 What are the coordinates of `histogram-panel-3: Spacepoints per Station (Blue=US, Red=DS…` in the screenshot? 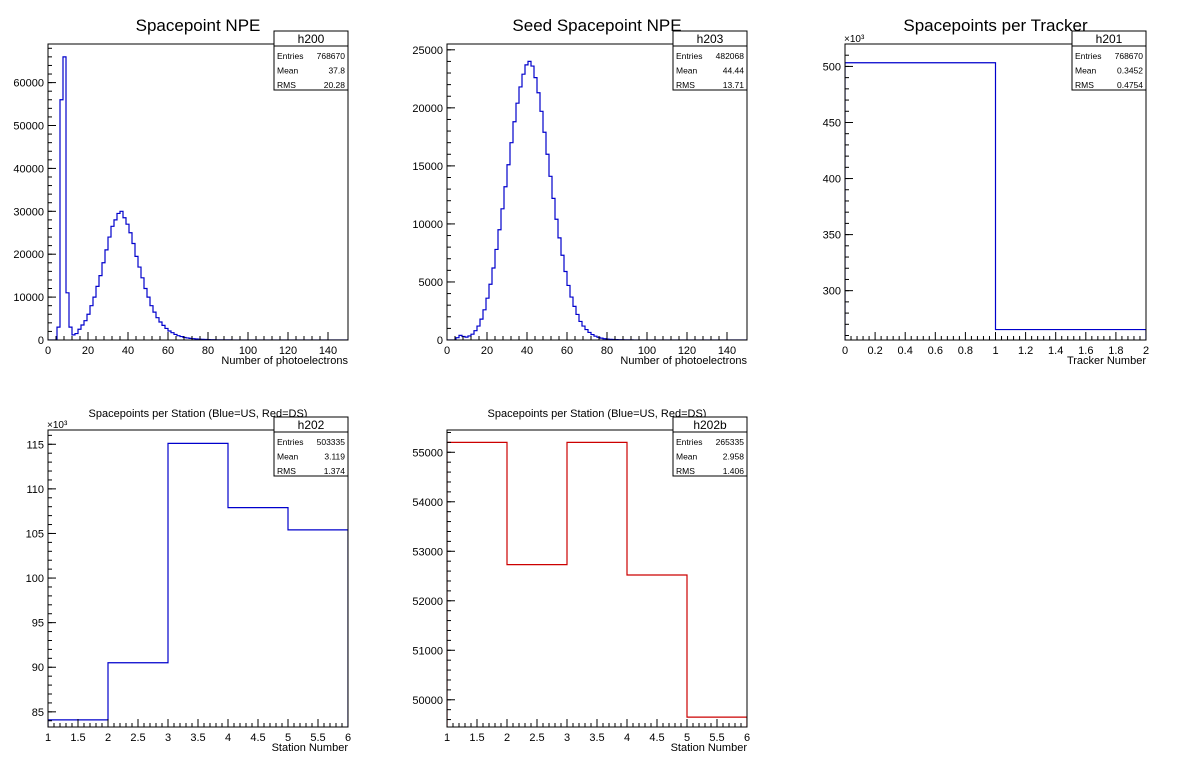 It's located at (188, 581).